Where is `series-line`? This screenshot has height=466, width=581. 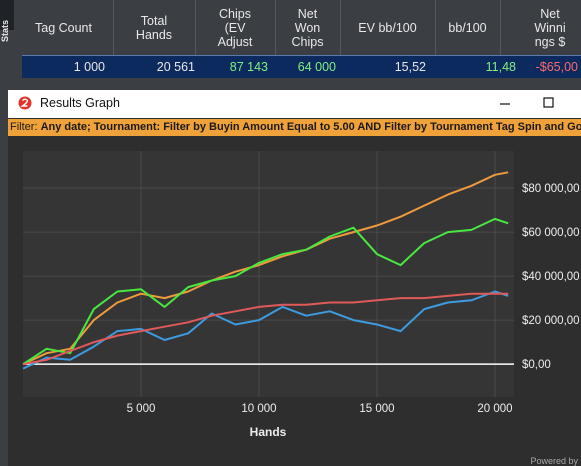 series-line is located at coordinates (265, 329).